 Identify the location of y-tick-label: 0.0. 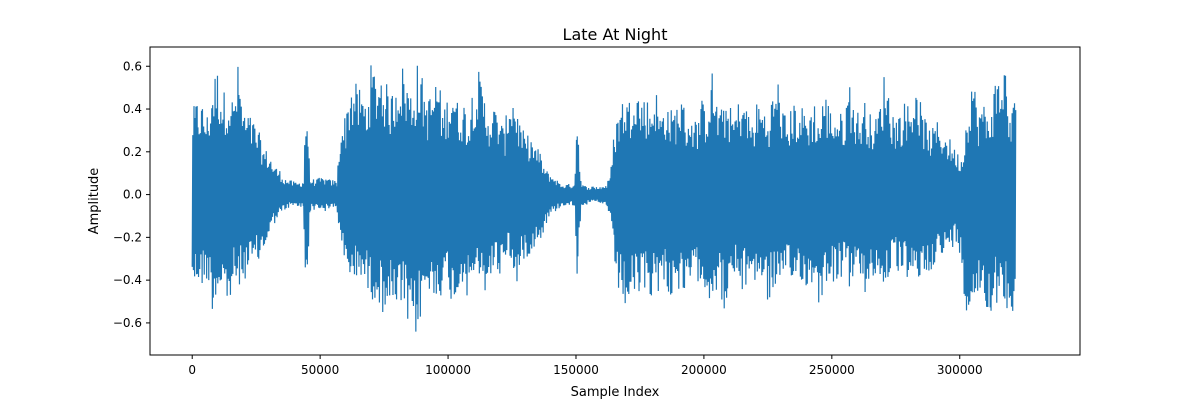
(132, 195).